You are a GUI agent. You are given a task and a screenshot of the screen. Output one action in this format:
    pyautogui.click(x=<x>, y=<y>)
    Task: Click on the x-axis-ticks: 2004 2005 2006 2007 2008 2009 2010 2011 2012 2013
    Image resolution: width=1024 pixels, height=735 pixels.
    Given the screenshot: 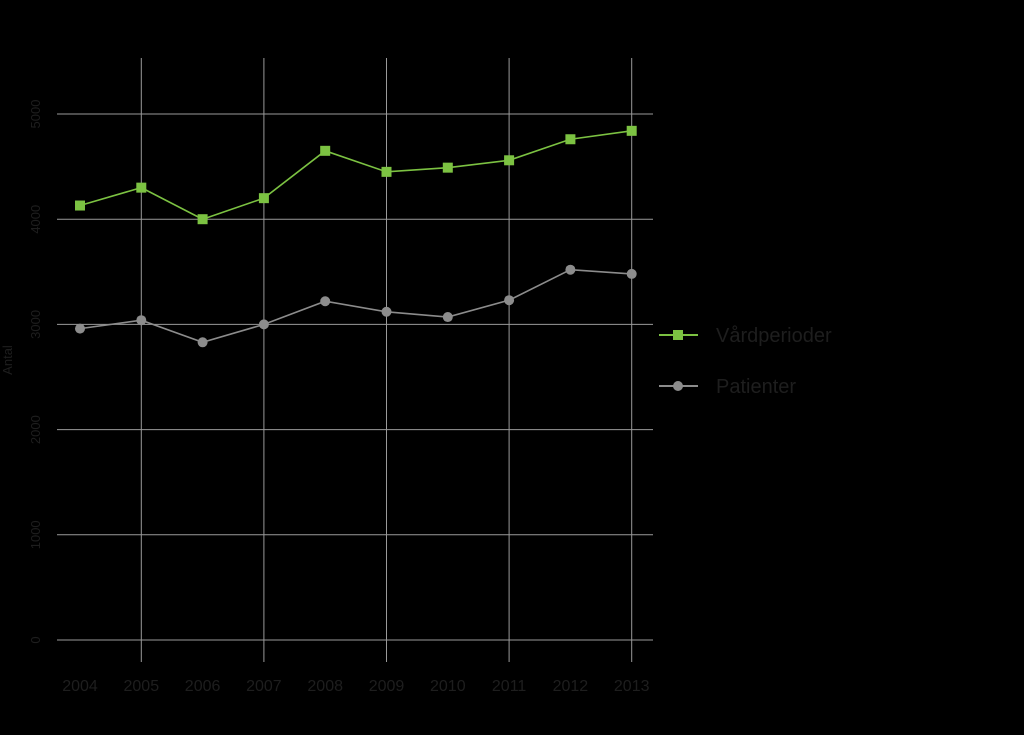 What is the action you would take?
    pyautogui.click(x=355, y=686)
    